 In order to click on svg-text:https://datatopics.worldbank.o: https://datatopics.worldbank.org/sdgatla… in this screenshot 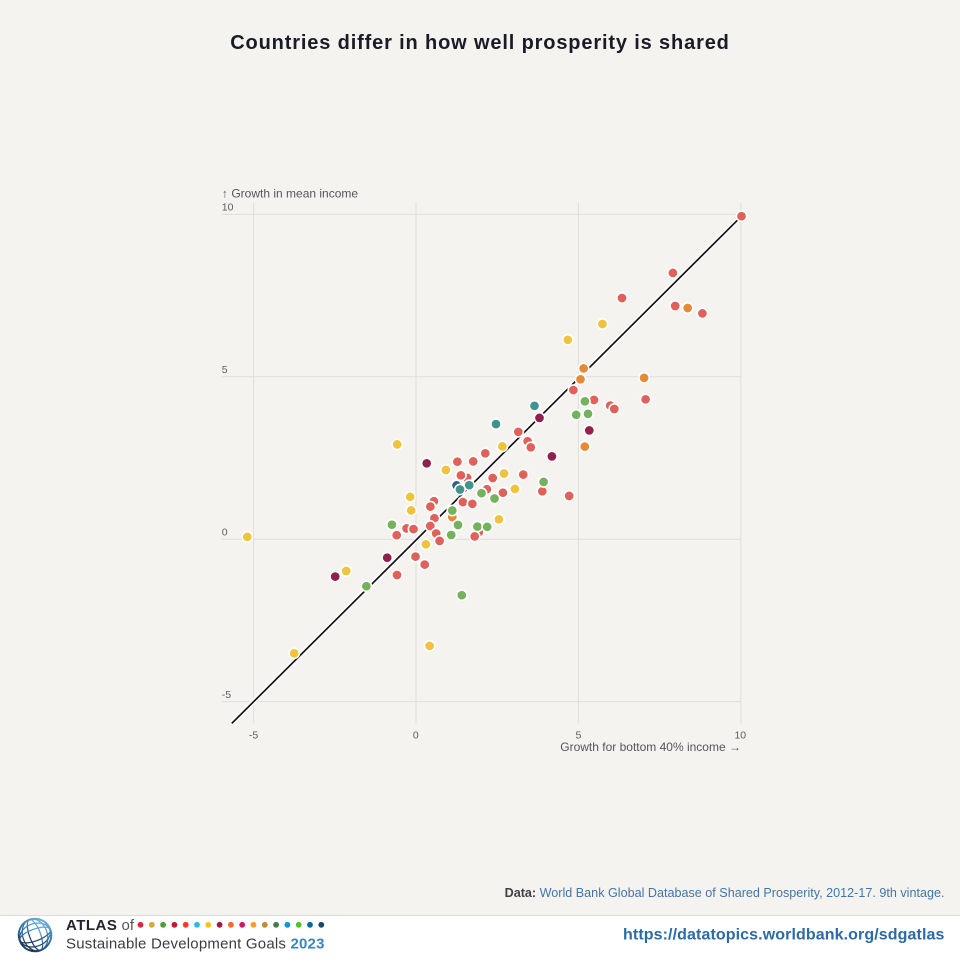, I will do `click(783, 935)`.